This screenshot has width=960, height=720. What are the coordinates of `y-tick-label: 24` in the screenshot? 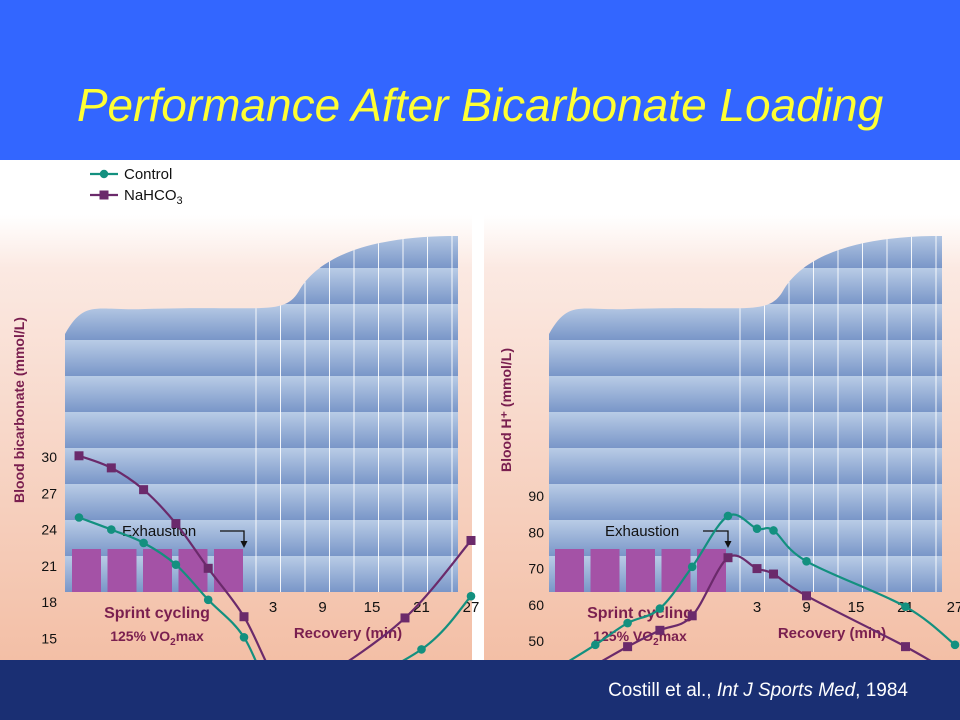 It's located at (49, 530).